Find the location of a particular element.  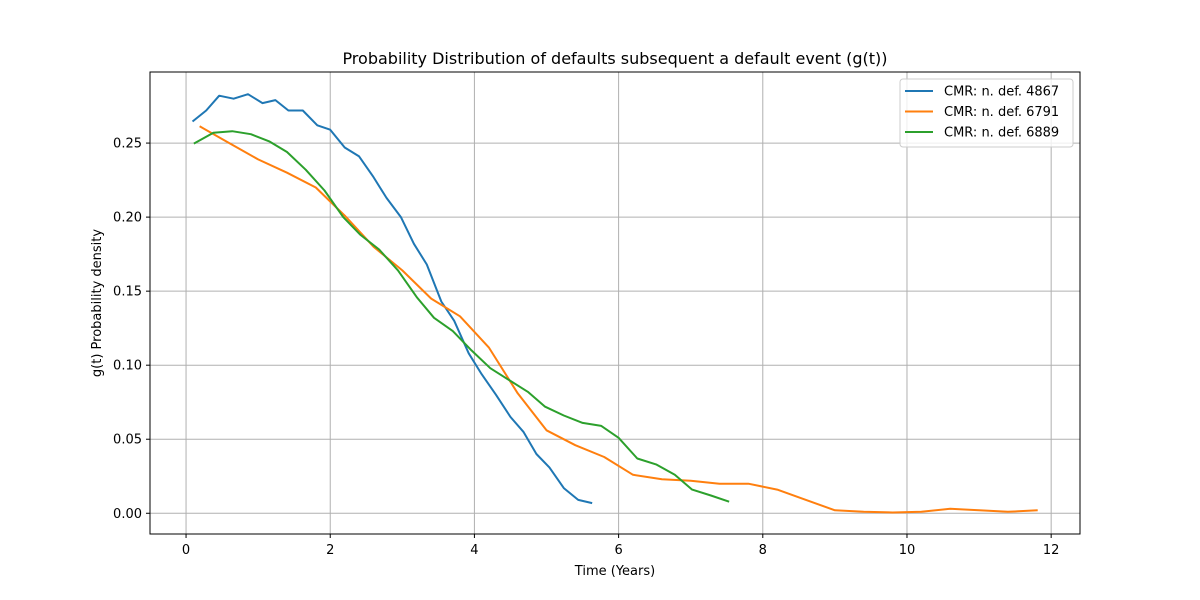

y-tick-label: 0.20 is located at coordinates (127, 218).